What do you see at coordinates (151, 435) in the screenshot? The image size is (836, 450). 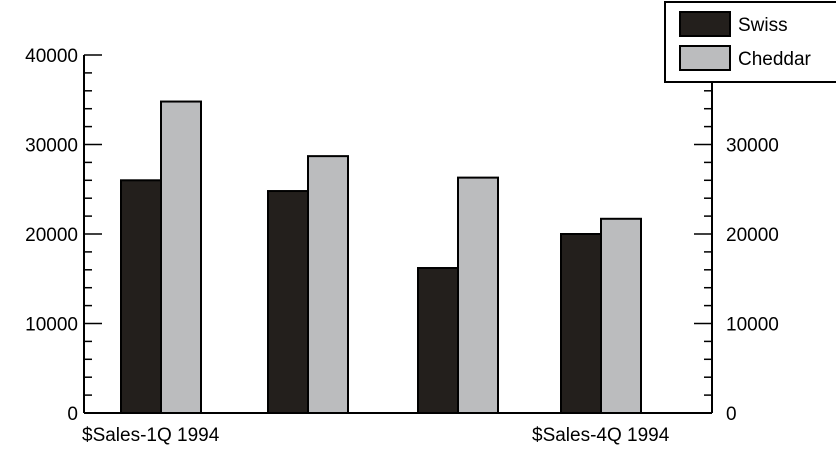 I see `x-tick-label: $Sales-1Q 1994` at bounding box center [151, 435].